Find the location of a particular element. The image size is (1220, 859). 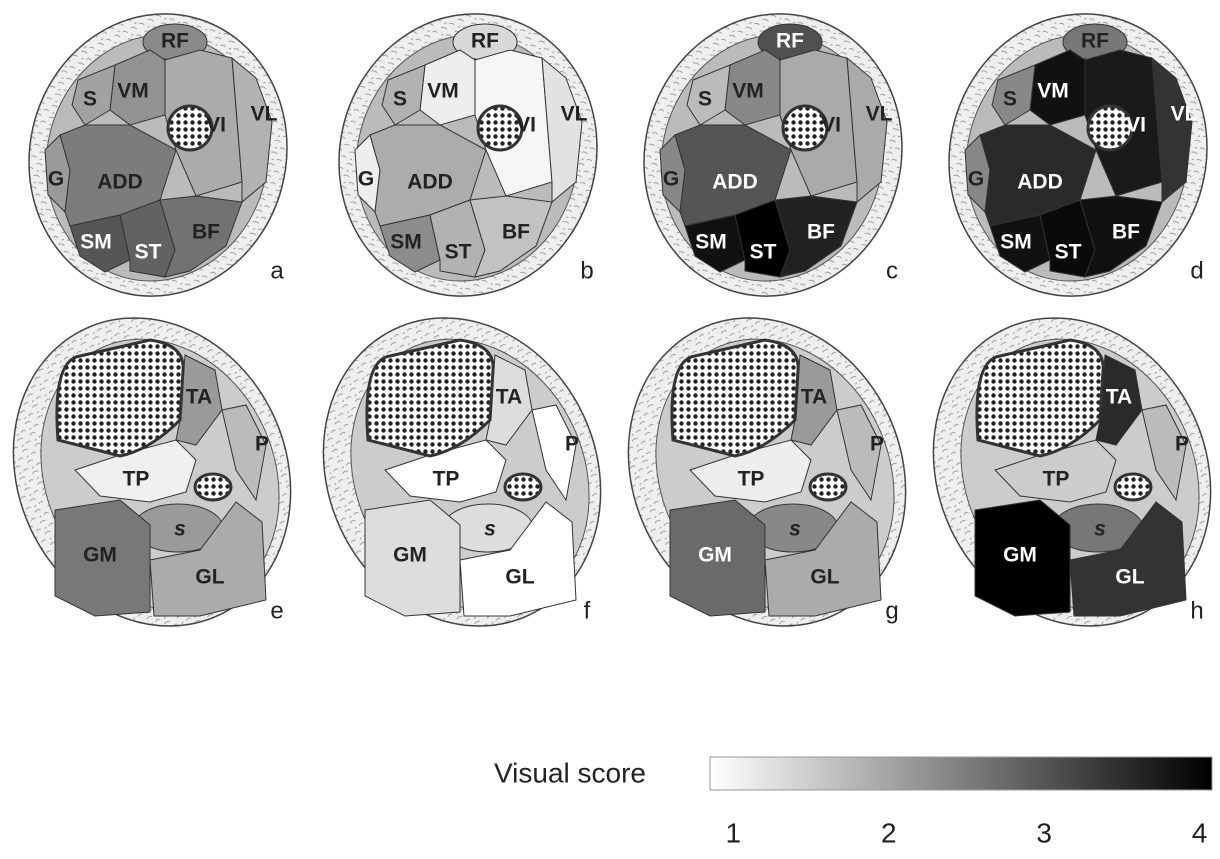

colorbar: Visual score 1 2 3 4 is located at coordinates (853, 802).